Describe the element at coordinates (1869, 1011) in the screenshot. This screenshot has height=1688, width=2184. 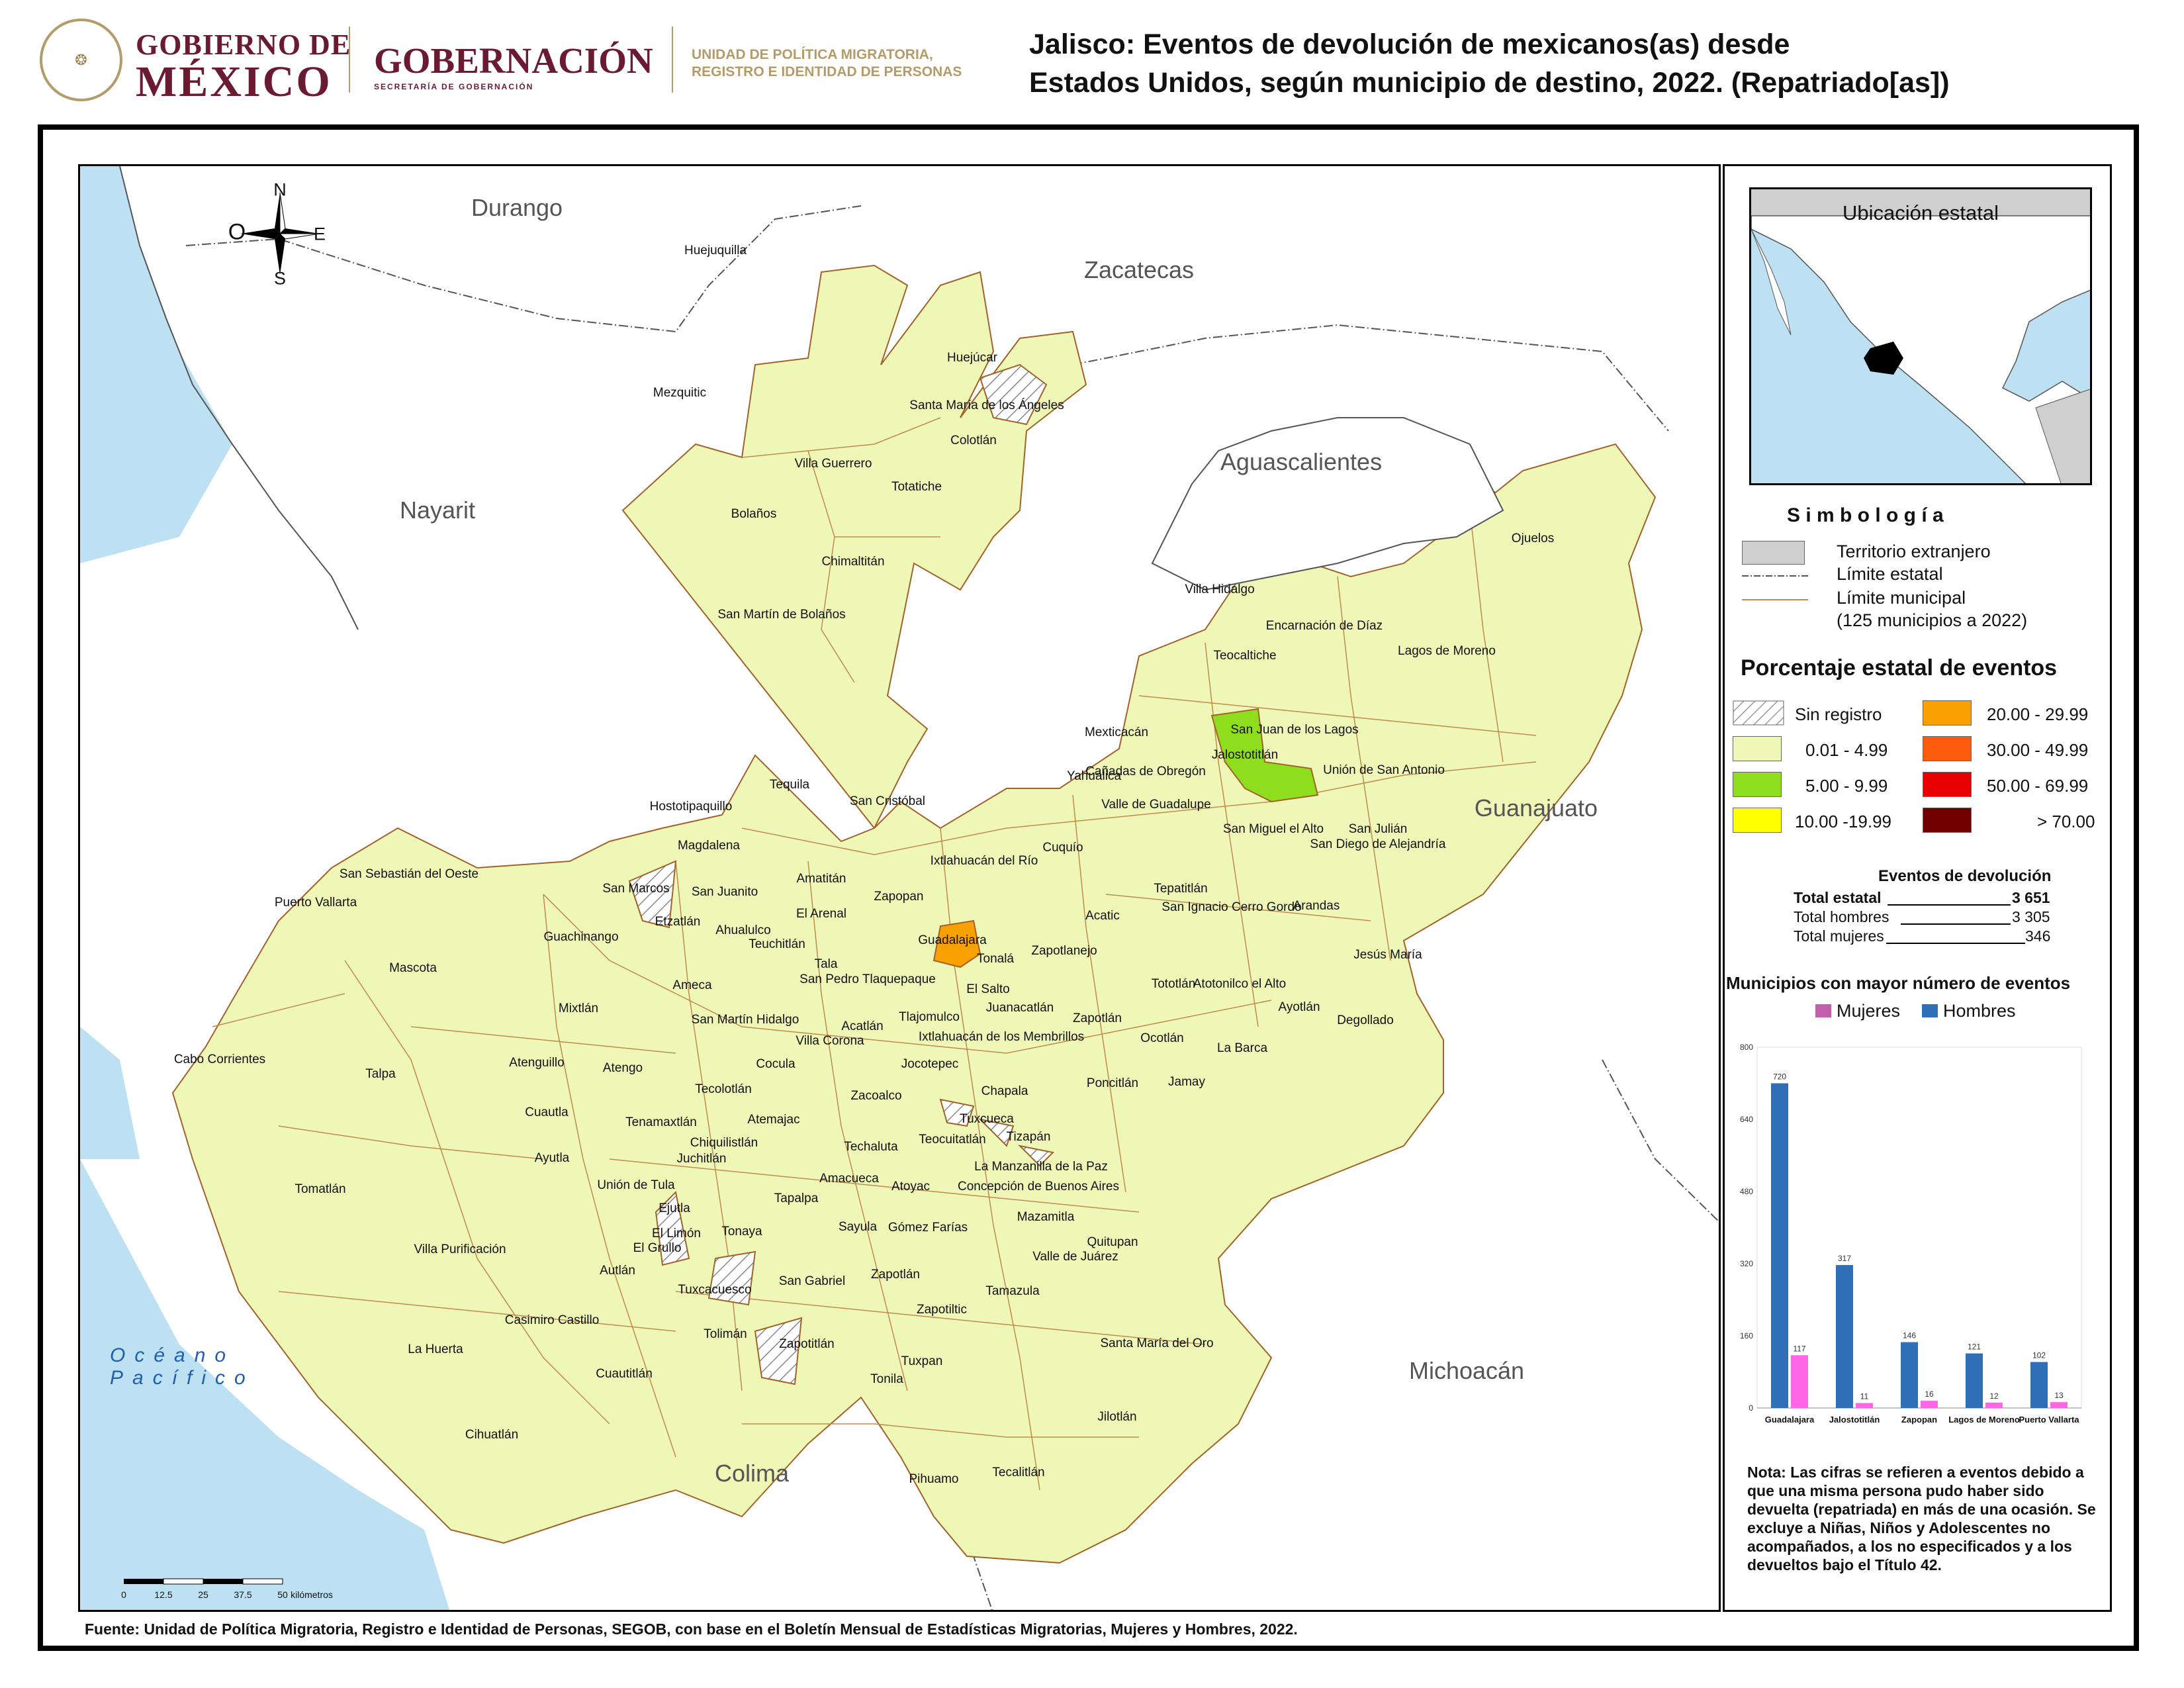
I see `mujeres-label: Mujeres` at that location.